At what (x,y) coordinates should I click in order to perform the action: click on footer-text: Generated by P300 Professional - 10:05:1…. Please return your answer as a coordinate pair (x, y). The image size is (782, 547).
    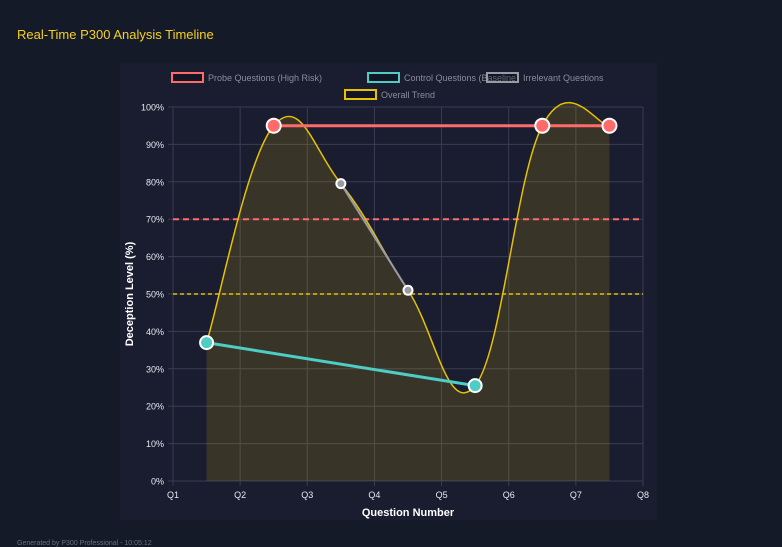
    Looking at the image, I should click on (84, 543).